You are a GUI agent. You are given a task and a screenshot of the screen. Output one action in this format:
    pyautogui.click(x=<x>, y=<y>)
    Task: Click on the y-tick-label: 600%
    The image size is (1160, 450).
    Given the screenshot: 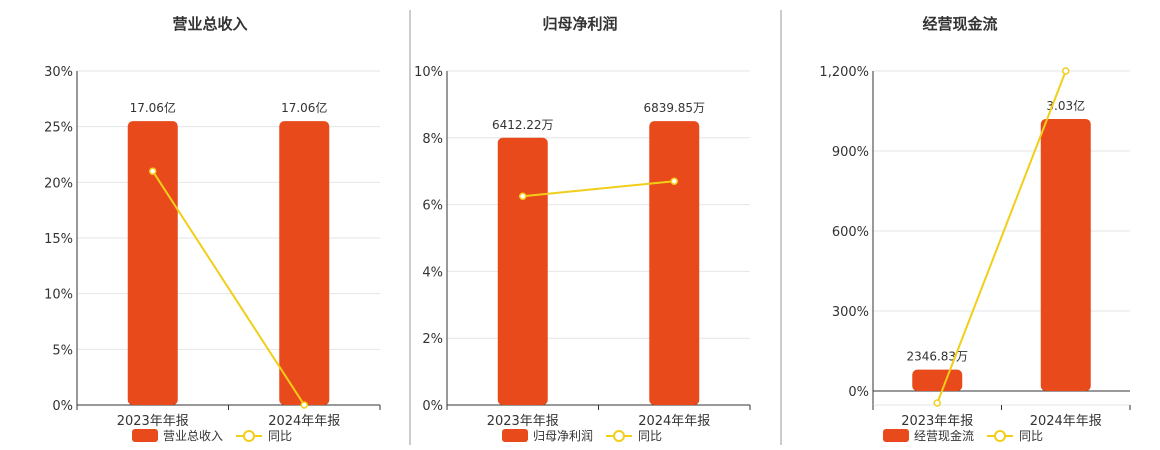 What is the action you would take?
    pyautogui.click(x=850, y=232)
    